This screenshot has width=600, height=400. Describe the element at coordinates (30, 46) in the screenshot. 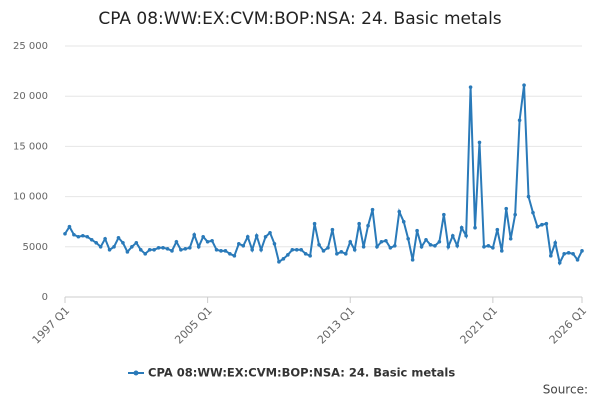

I see `y-tick-label: 25 000` at that location.